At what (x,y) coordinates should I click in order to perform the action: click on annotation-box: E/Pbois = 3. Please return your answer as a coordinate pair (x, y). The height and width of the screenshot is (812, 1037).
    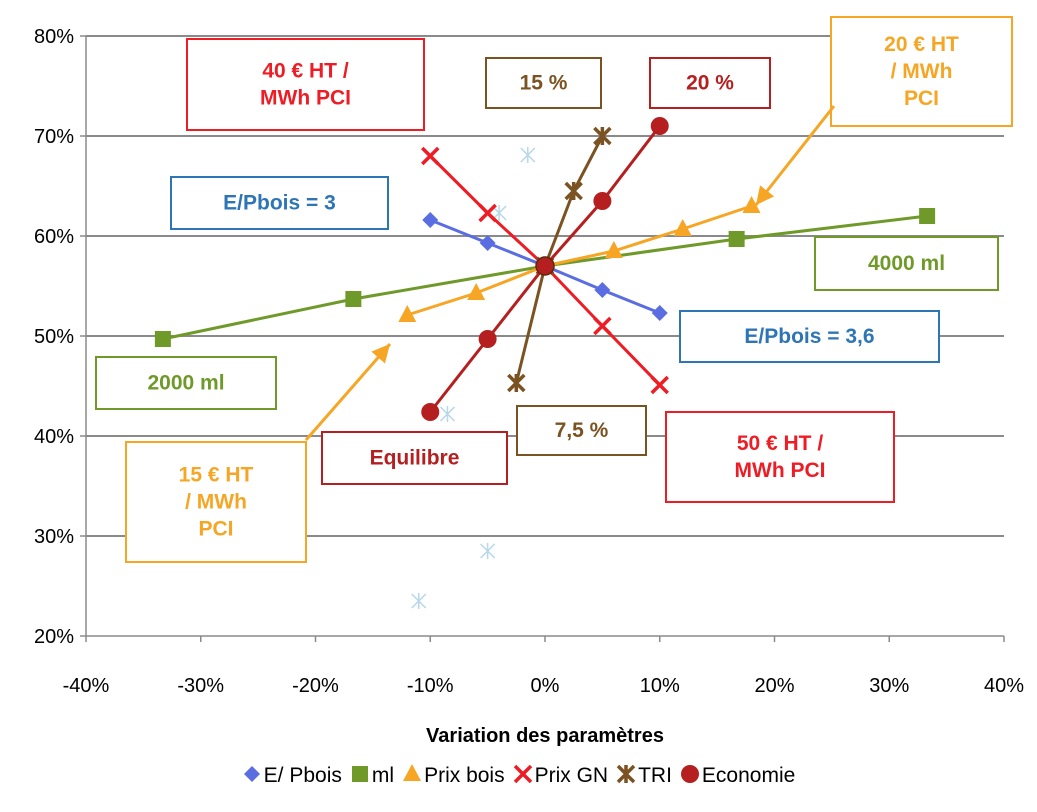
    Looking at the image, I should click on (279, 203).